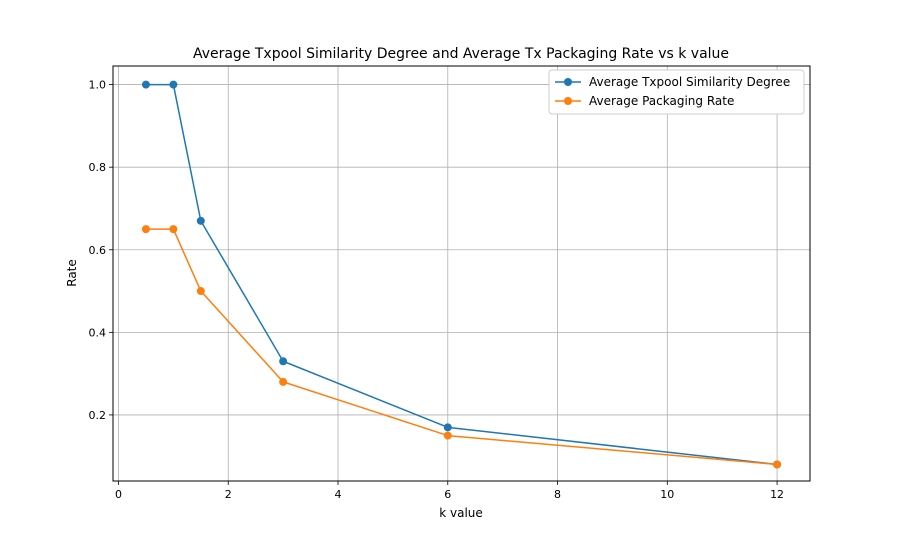 This screenshot has width=900, height=540. What do you see at coordinates (461, 513) in the screenshot?
I see `x-axis-label: k value` at bounding box center [461, 513].